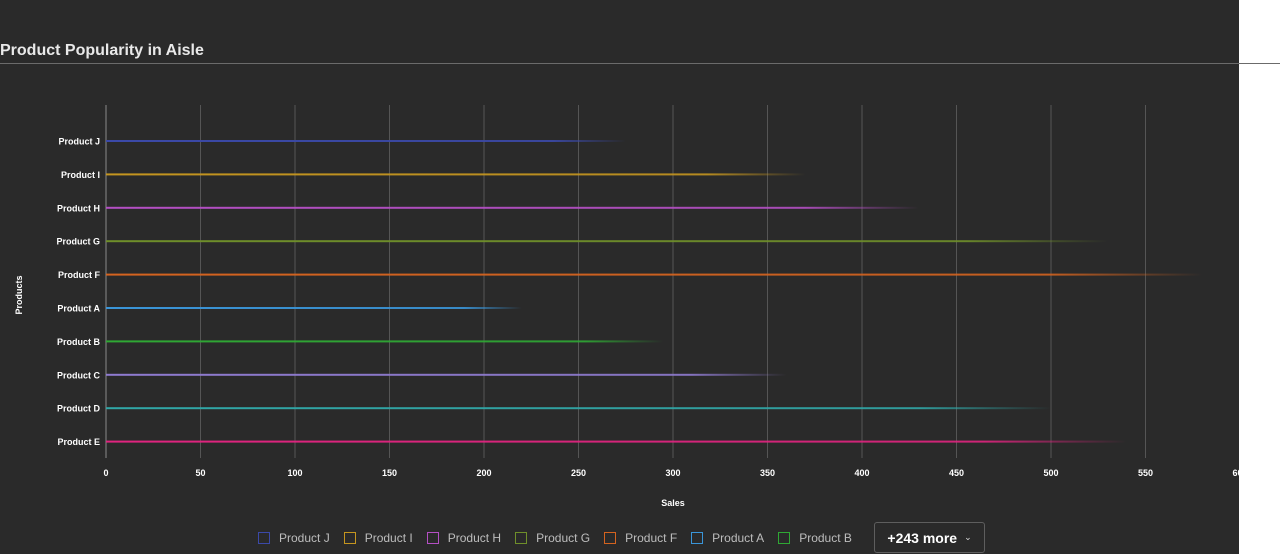 The height and width of the screenshot is (554, 1280). What do you see at coordinates (304, 538) in the screenshot?
I see `legend-label: Product J` at bounding box center [304, 538].